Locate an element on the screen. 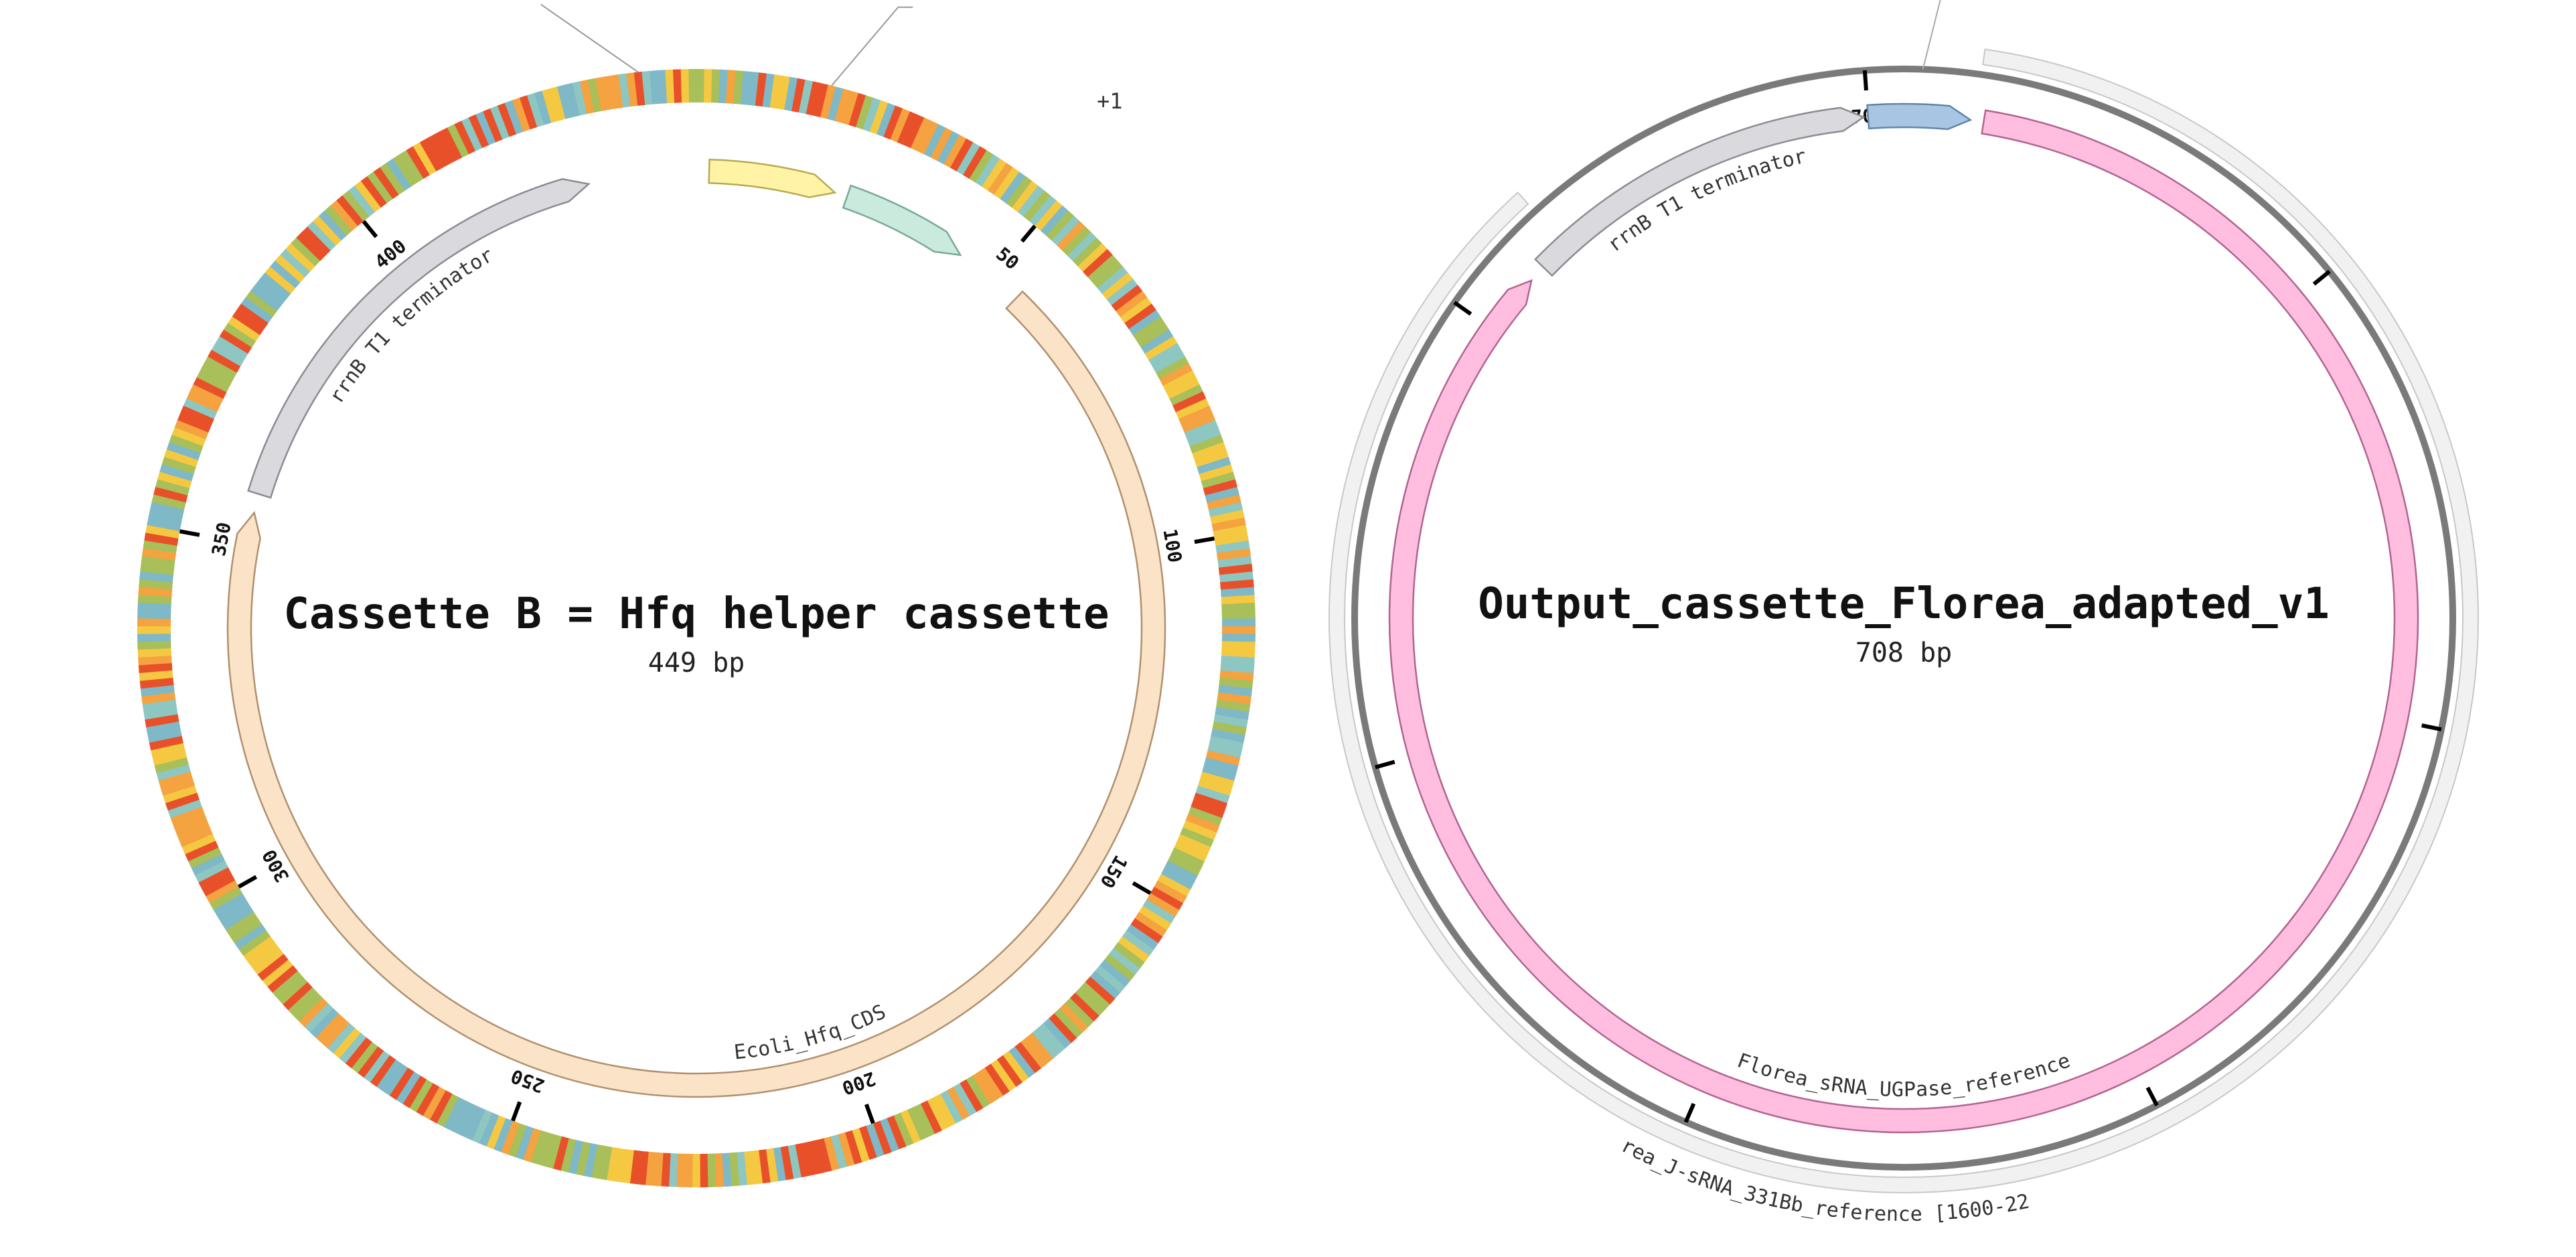 This screenshot has height=1257, width=2576. feature-arrow is located at coordinates (772, 178).